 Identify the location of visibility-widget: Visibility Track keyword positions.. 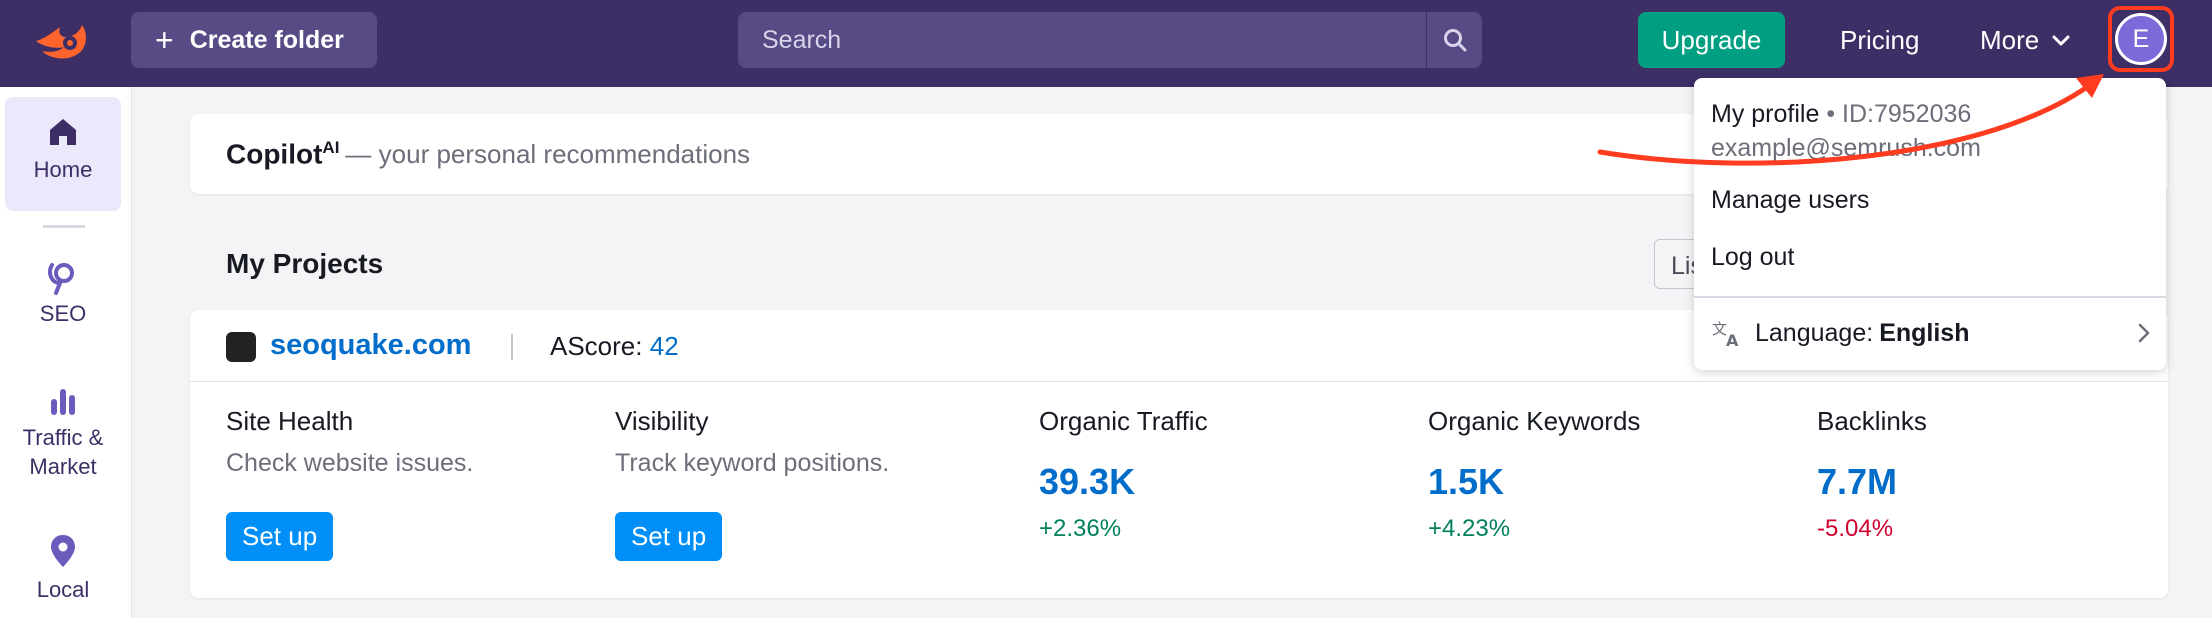
(752, 442).